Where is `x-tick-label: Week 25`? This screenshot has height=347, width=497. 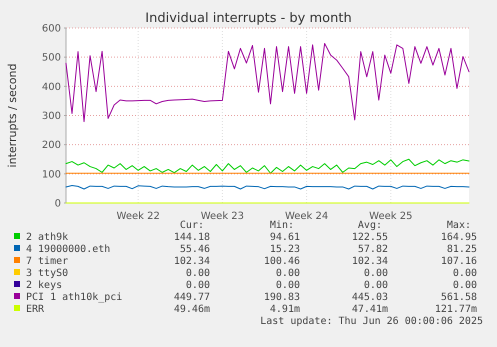 x-tick-label: Week 25 is located at coordinates (390, 216).